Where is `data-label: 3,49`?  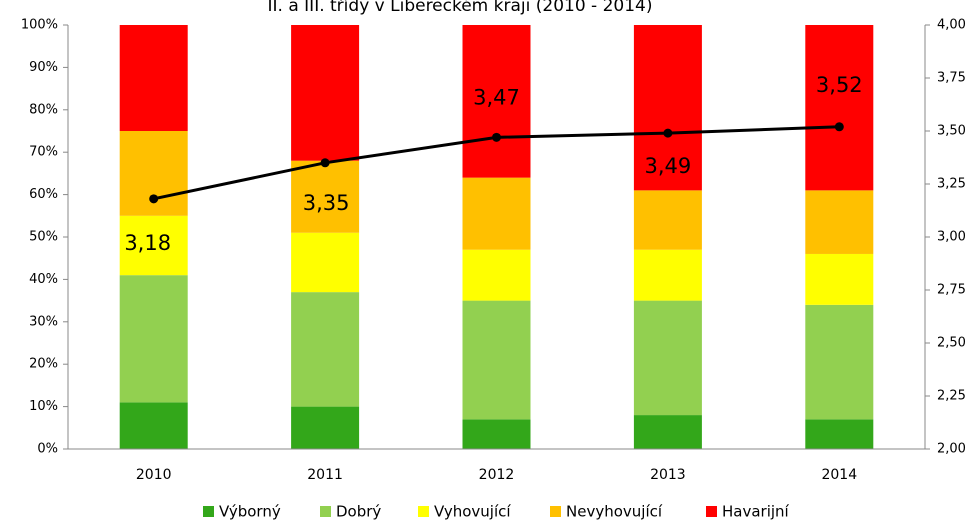
data-label: 3,49 is located at coordinates (668, 166).